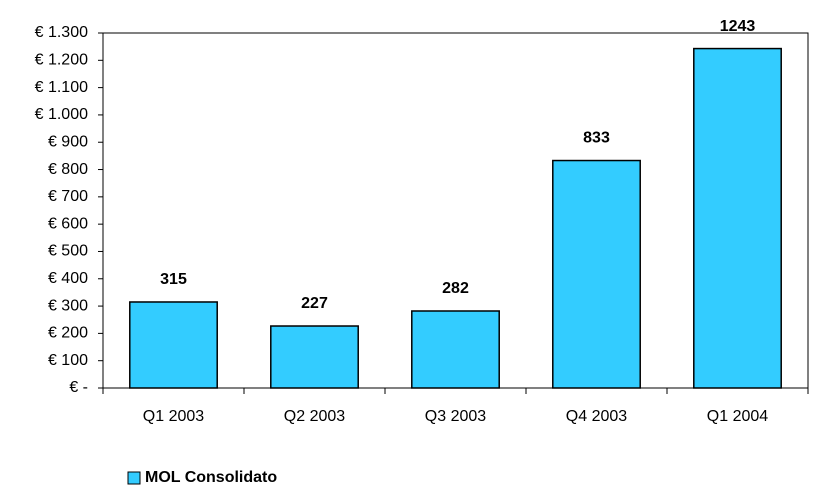 This screenshot has width=826, height=487. What do you see at coordinates (68, 305) in the screenshot?
I see `y-tick-label: € 300` at bounding box center [68, 305].